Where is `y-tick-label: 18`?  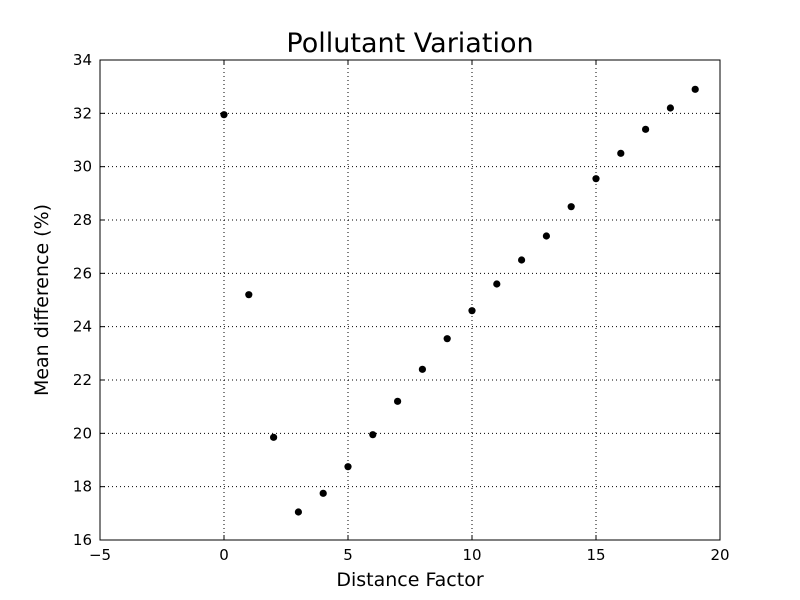
y-tick-label: 18 is located at coordinates (82, 487).